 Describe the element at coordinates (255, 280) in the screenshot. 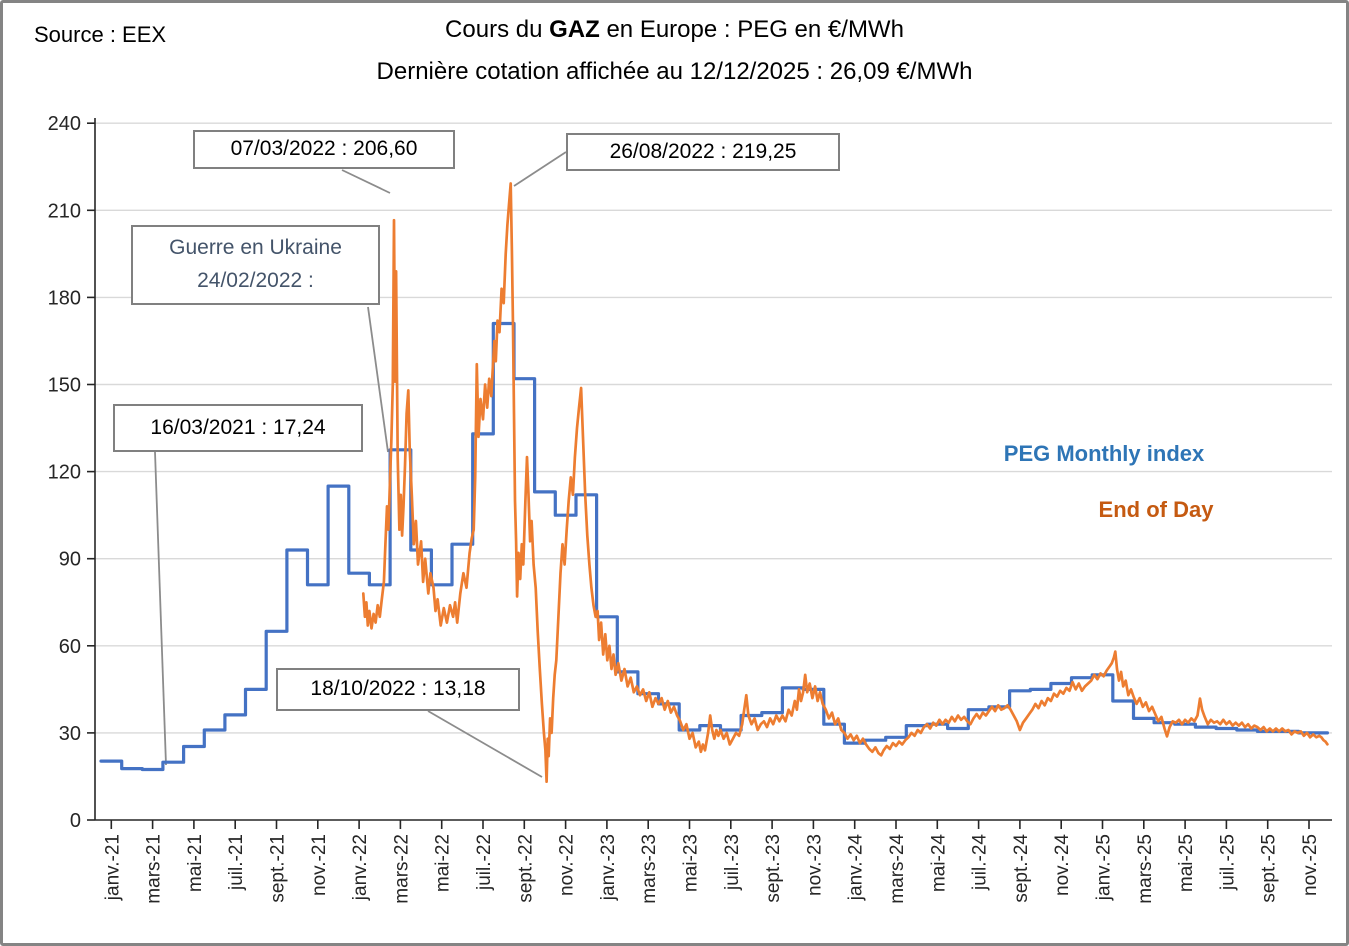

I see `annotation-ukraine-war-line2: 24/02/2022 :` at that location.